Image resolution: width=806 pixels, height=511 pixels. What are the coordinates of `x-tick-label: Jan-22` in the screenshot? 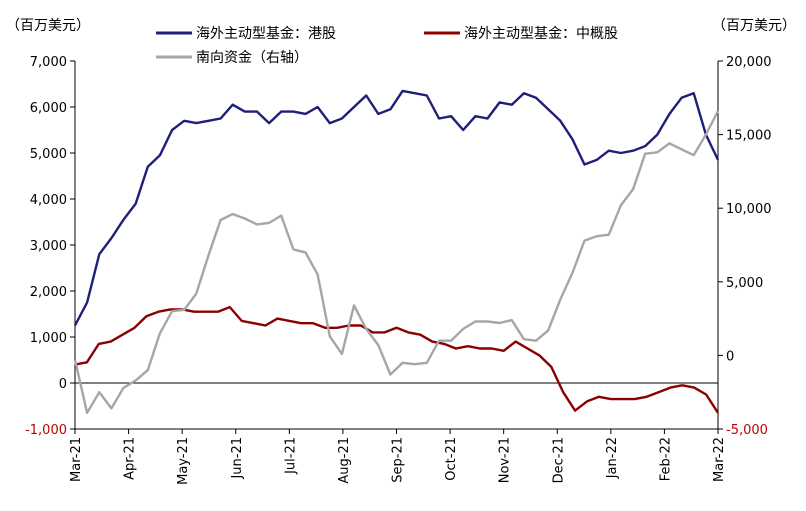 It's located at (612, 458).